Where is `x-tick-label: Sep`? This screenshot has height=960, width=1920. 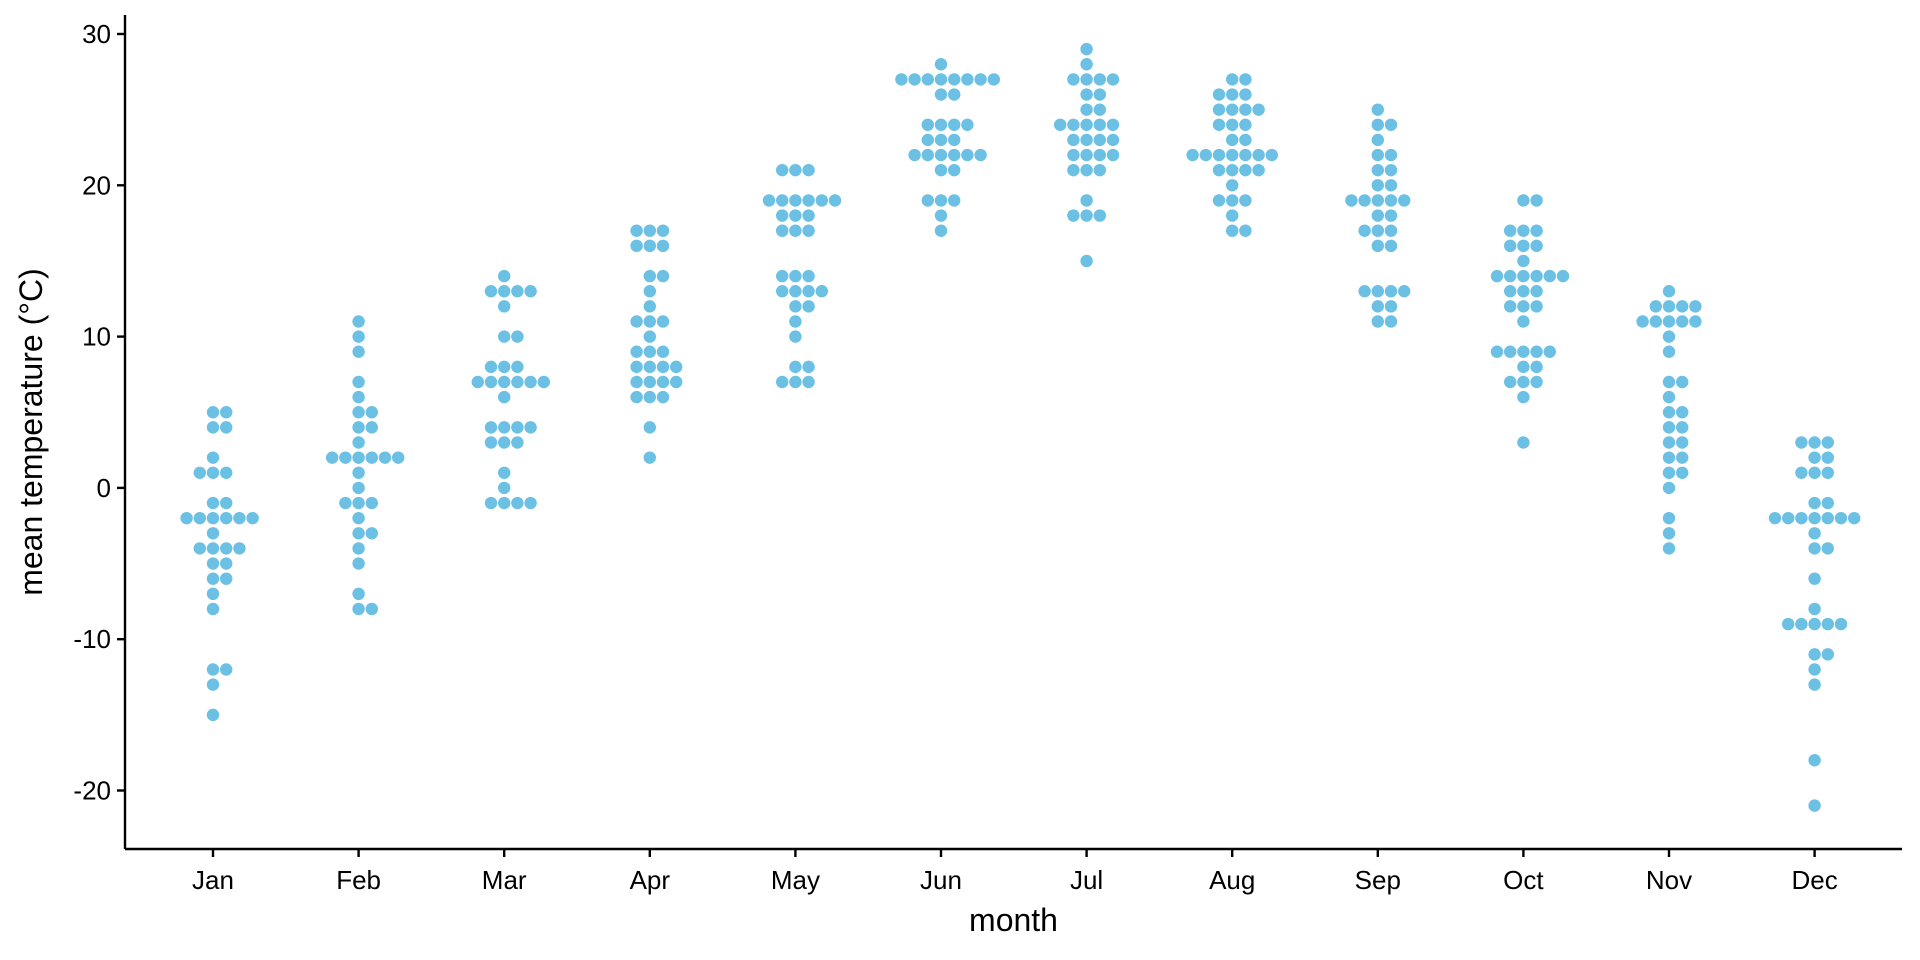
x-tick-label: Sep is located at coordinates (1378, 880).